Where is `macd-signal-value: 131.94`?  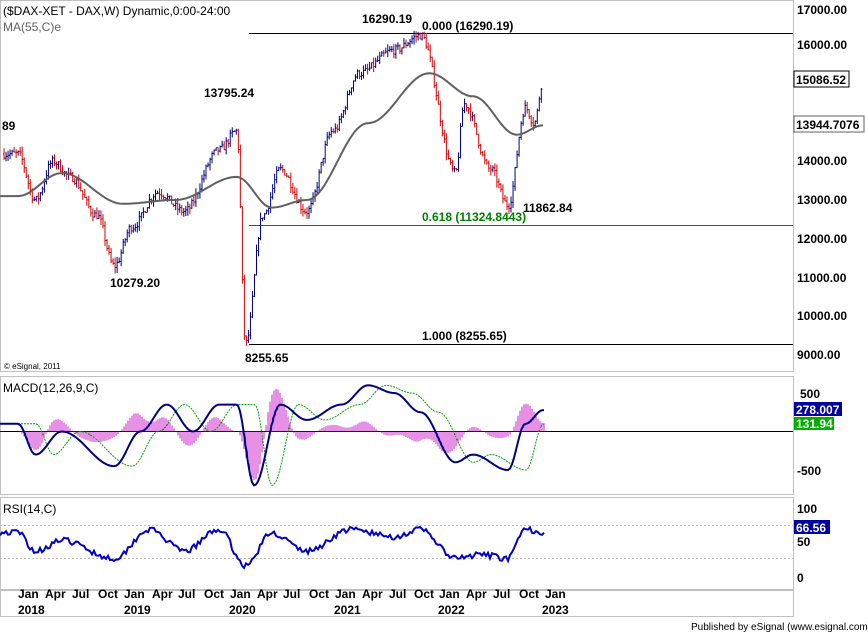 macd-signal-value: 131.94 is located at coordinates (814, 424).